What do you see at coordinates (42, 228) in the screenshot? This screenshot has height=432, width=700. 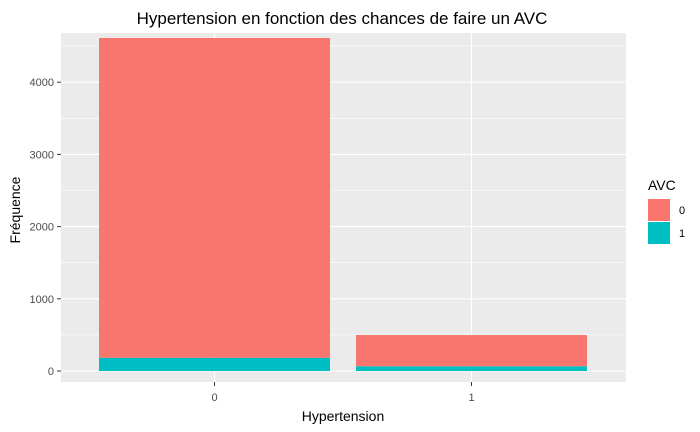 I see `y-tick-label: 2000` at bounding box center [42, 228].